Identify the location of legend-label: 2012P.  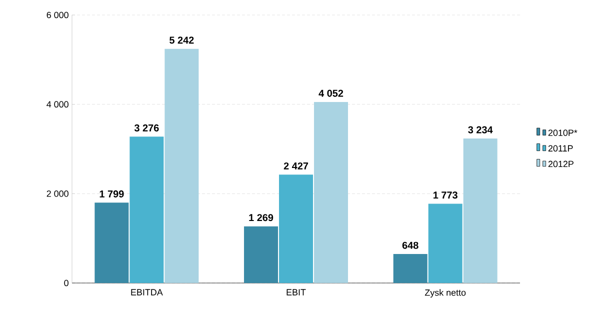
(561, 164).